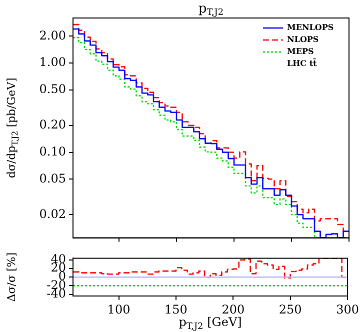 The image size is (362, 332). Describe the element at coordinates (52, 35) in the screenshot. I see `y-tick-label: 2.00` at that location.